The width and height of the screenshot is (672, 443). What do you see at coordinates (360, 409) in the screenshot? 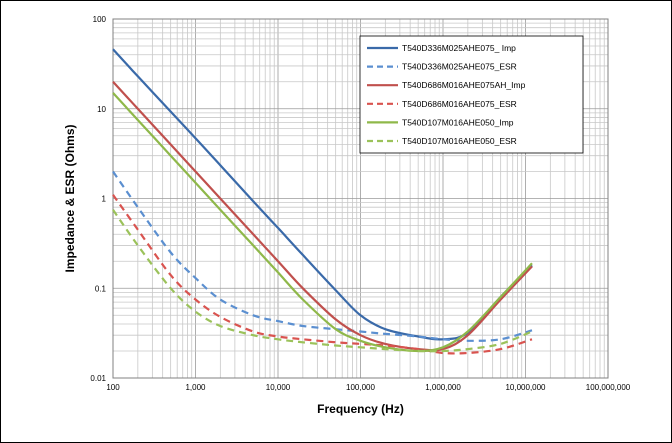
I see `x-axis-title: Frequency (Hz)` at bounding box center [360, 409].